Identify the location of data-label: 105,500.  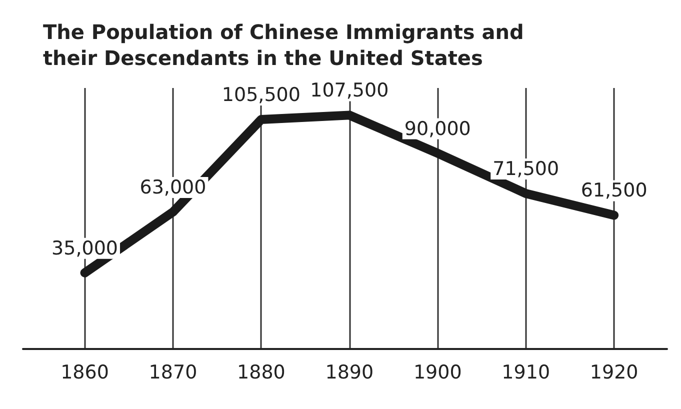
(261, 95).